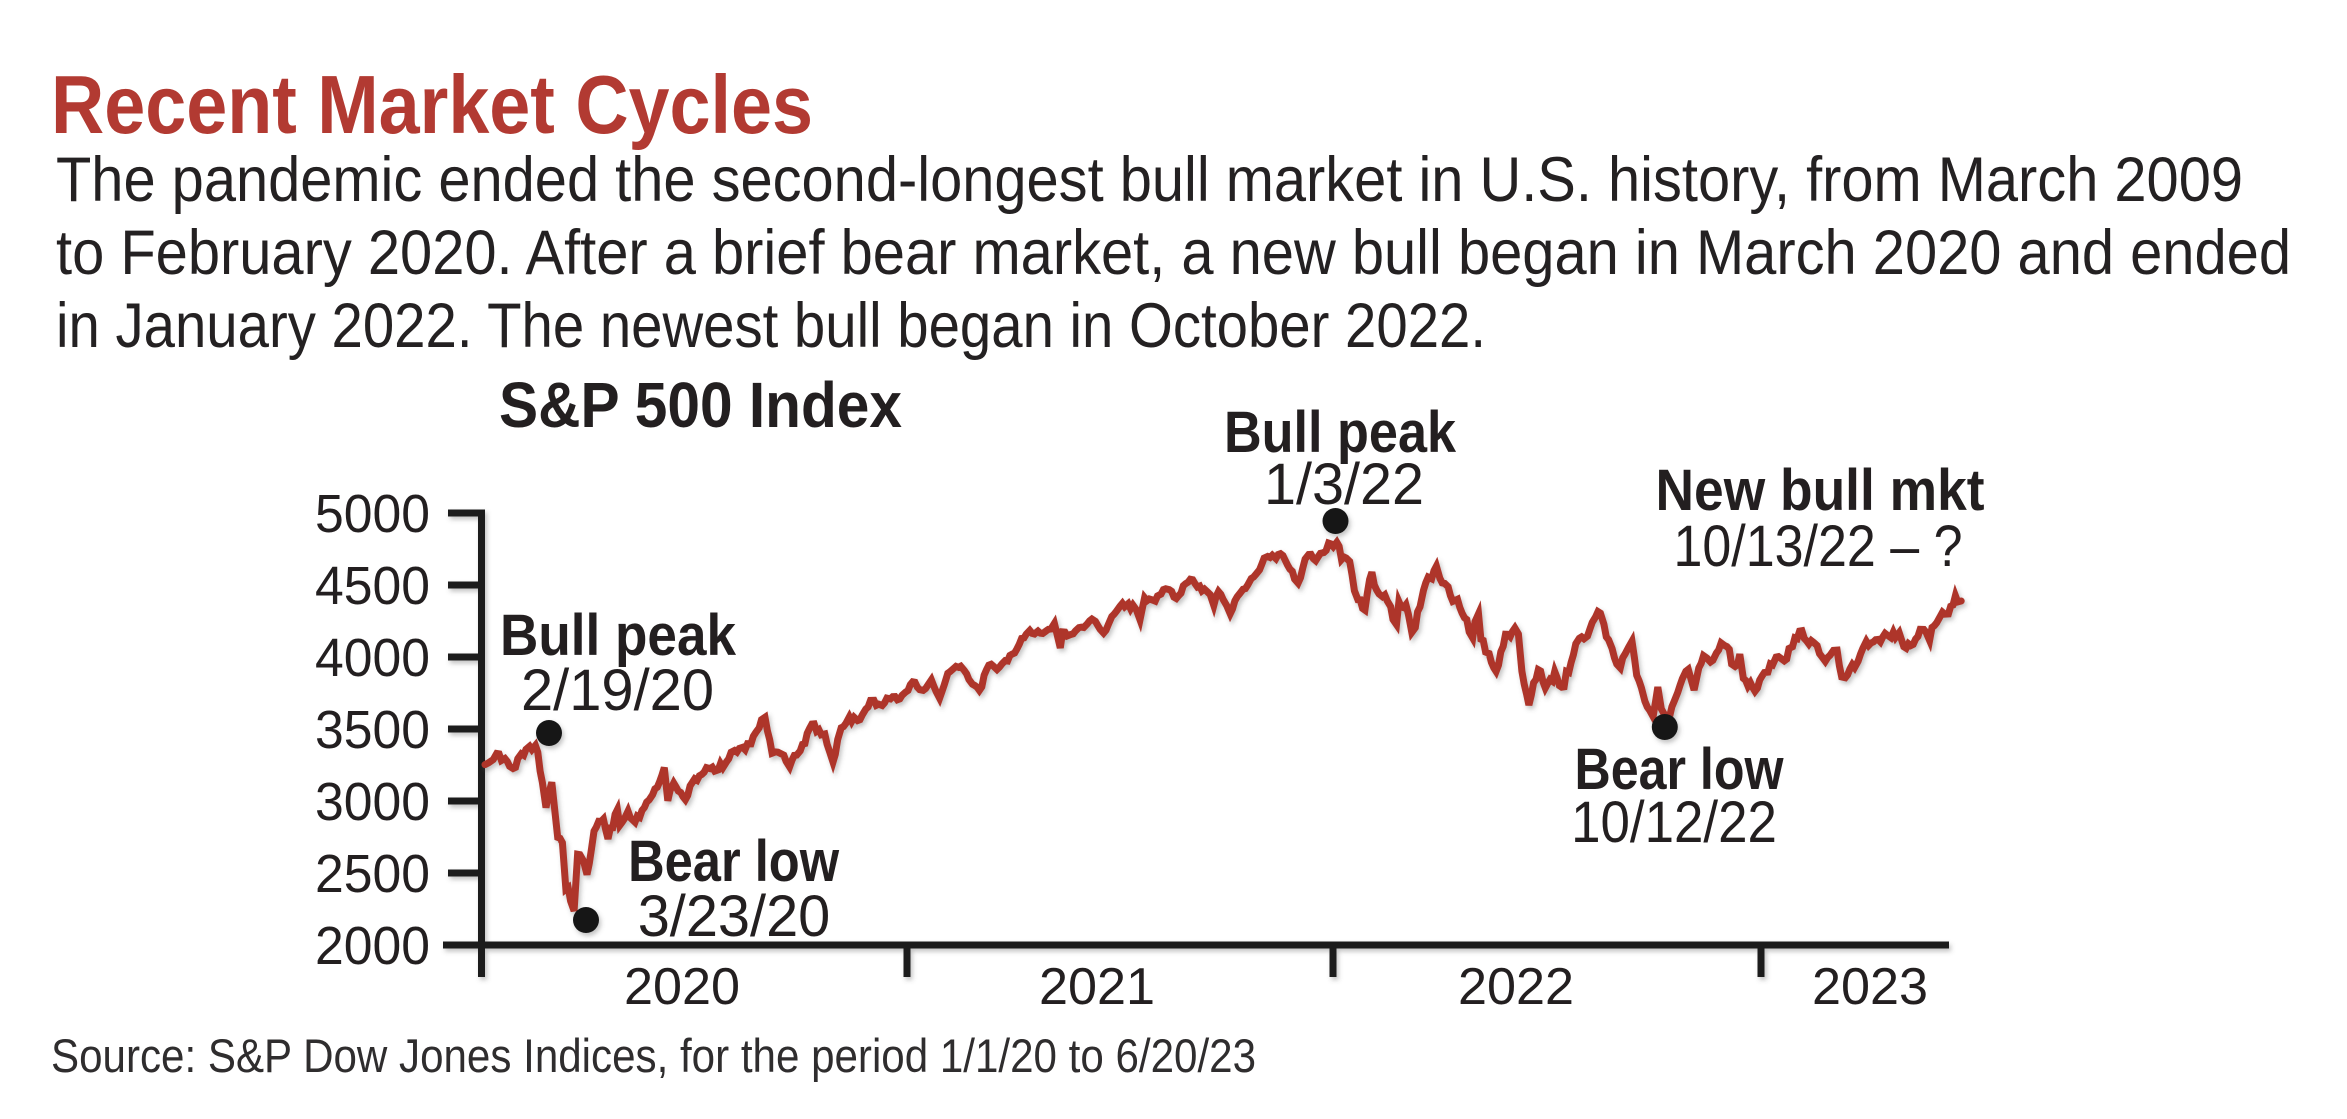 The width and height of the screenshot is (2347, 1119). Describe the element at coordinates (432, 104) in the screenshot. I see `svg-text: Recent Market Cycles` at that location.